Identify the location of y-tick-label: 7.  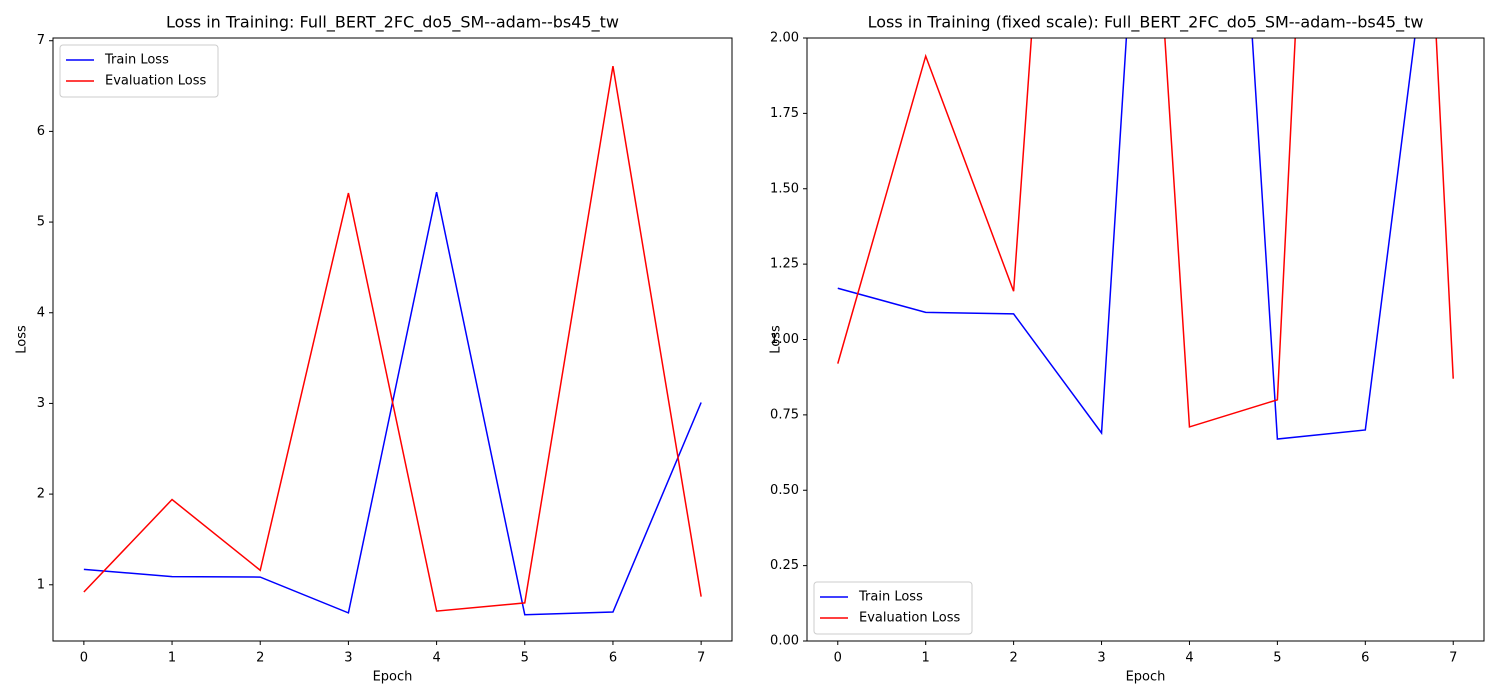
(41, 40).